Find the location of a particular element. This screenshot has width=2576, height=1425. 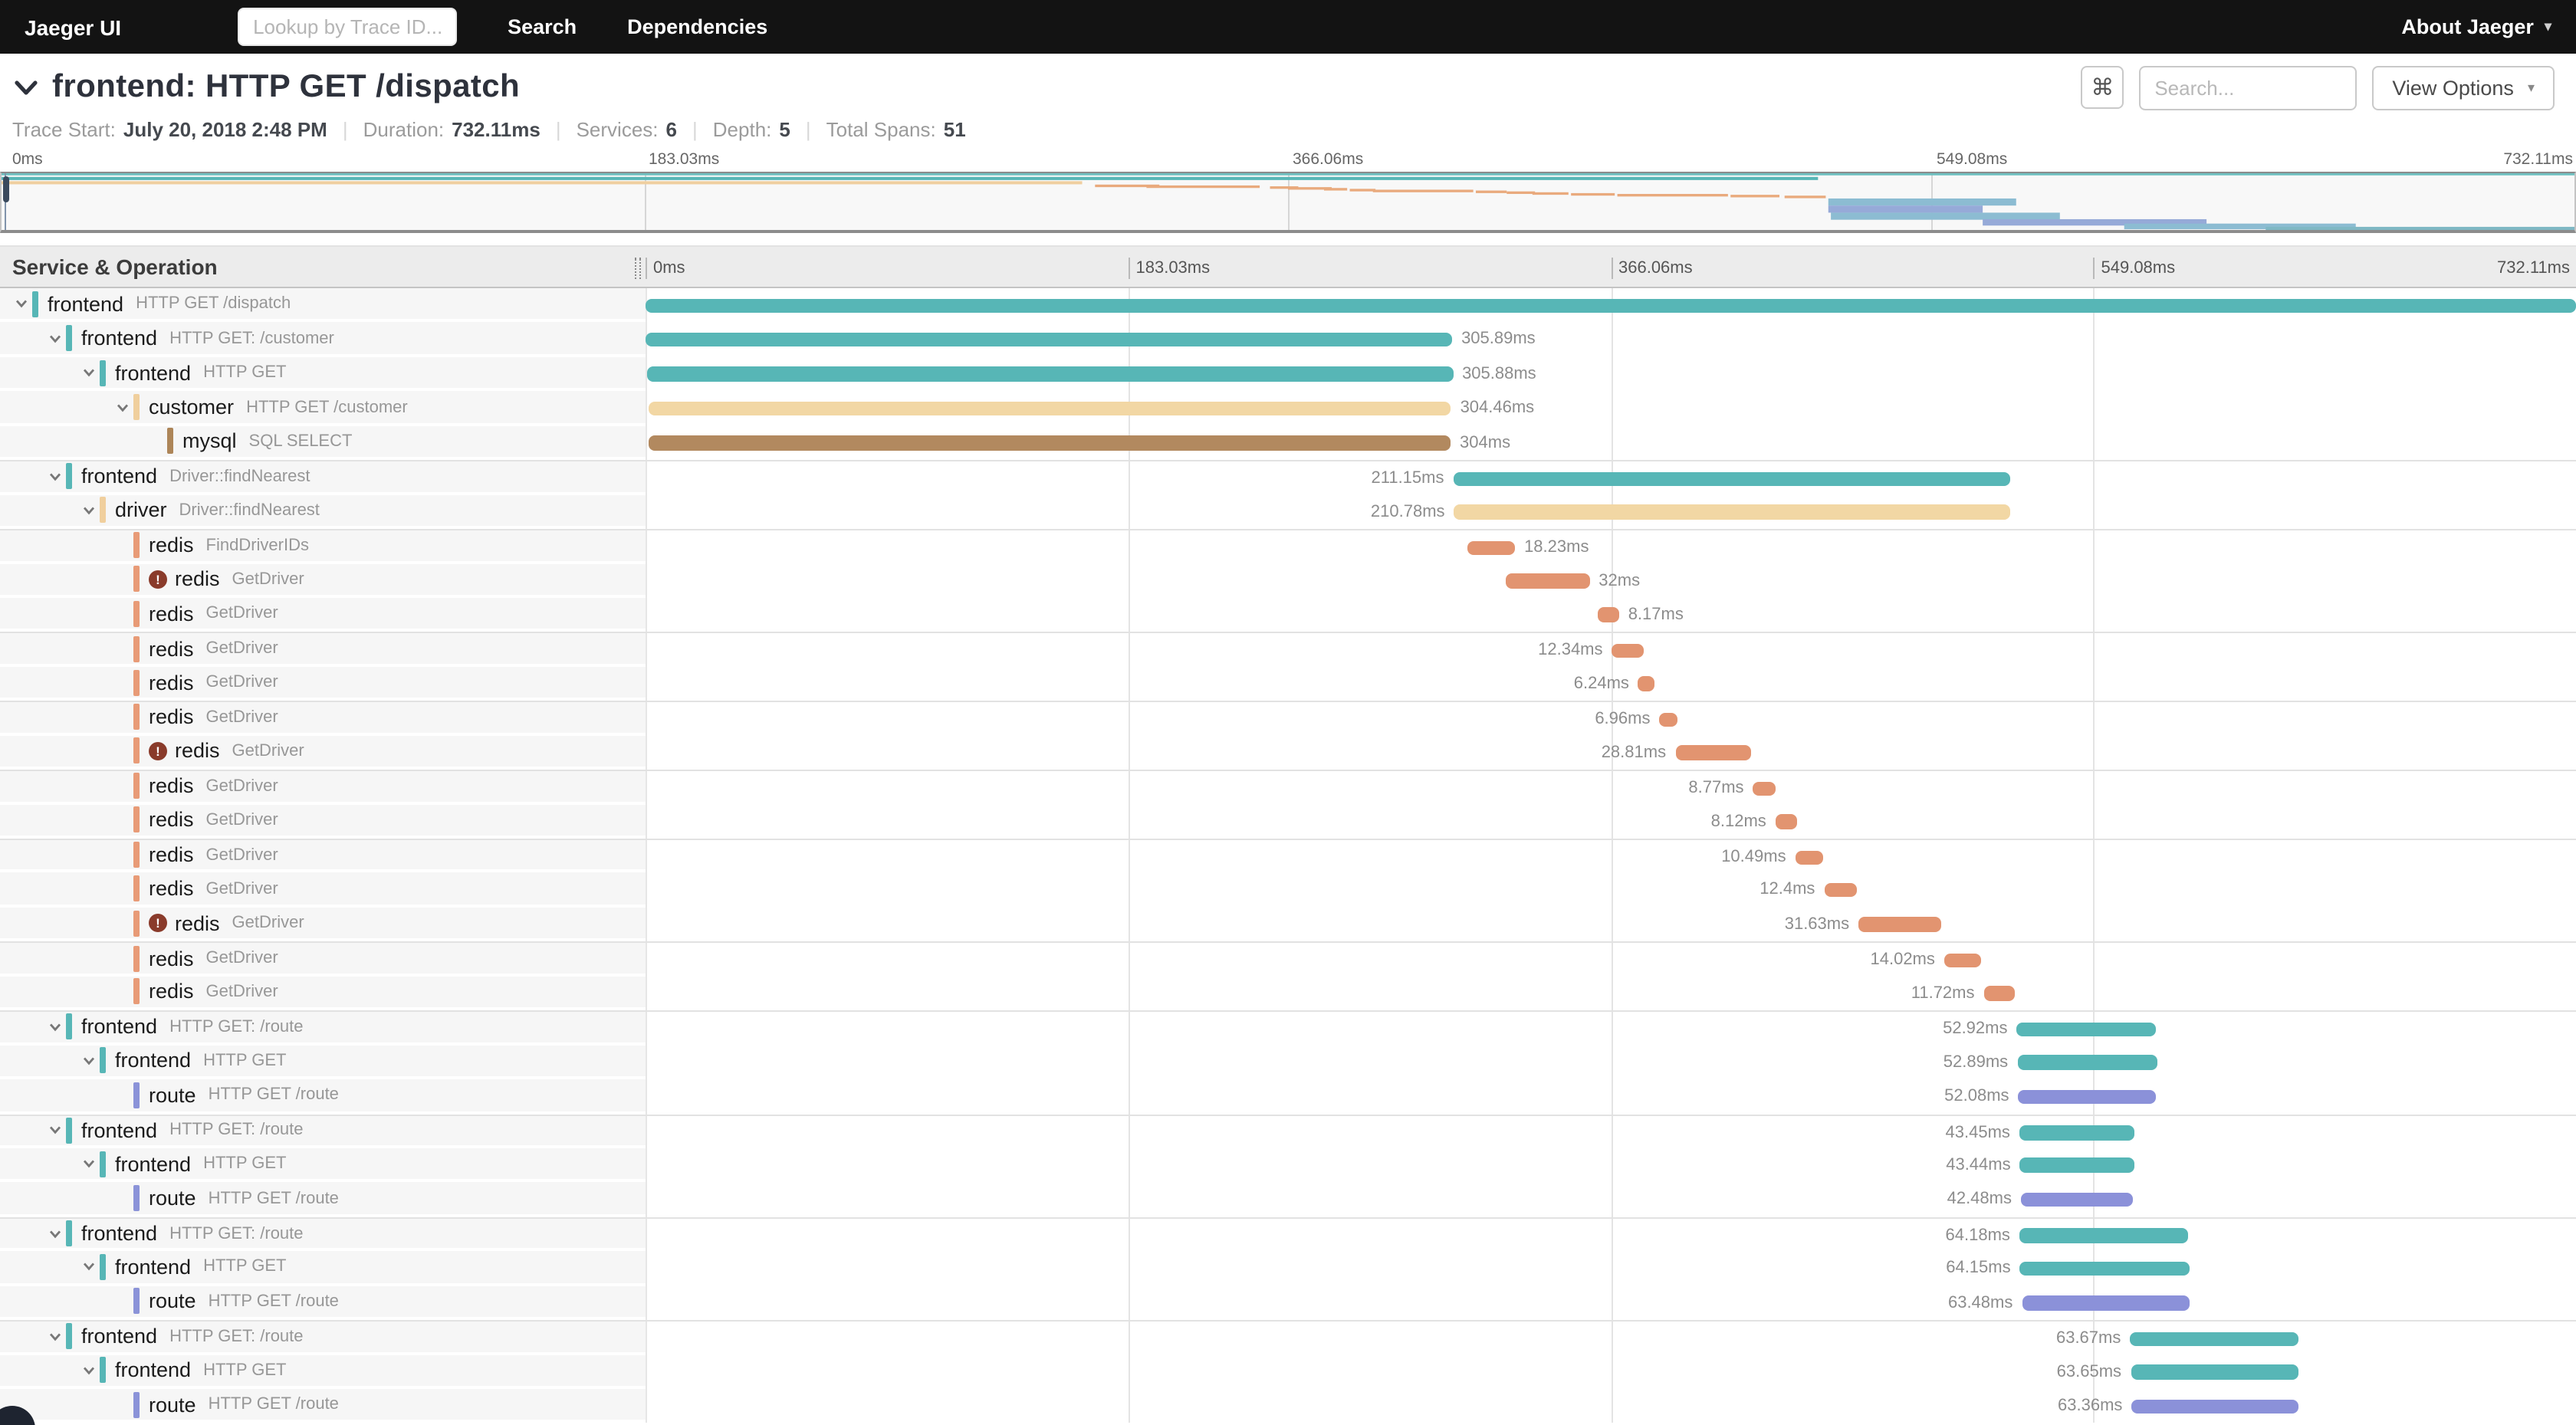

app-logo: Jaeger UI is located at coordinates (74, 27).